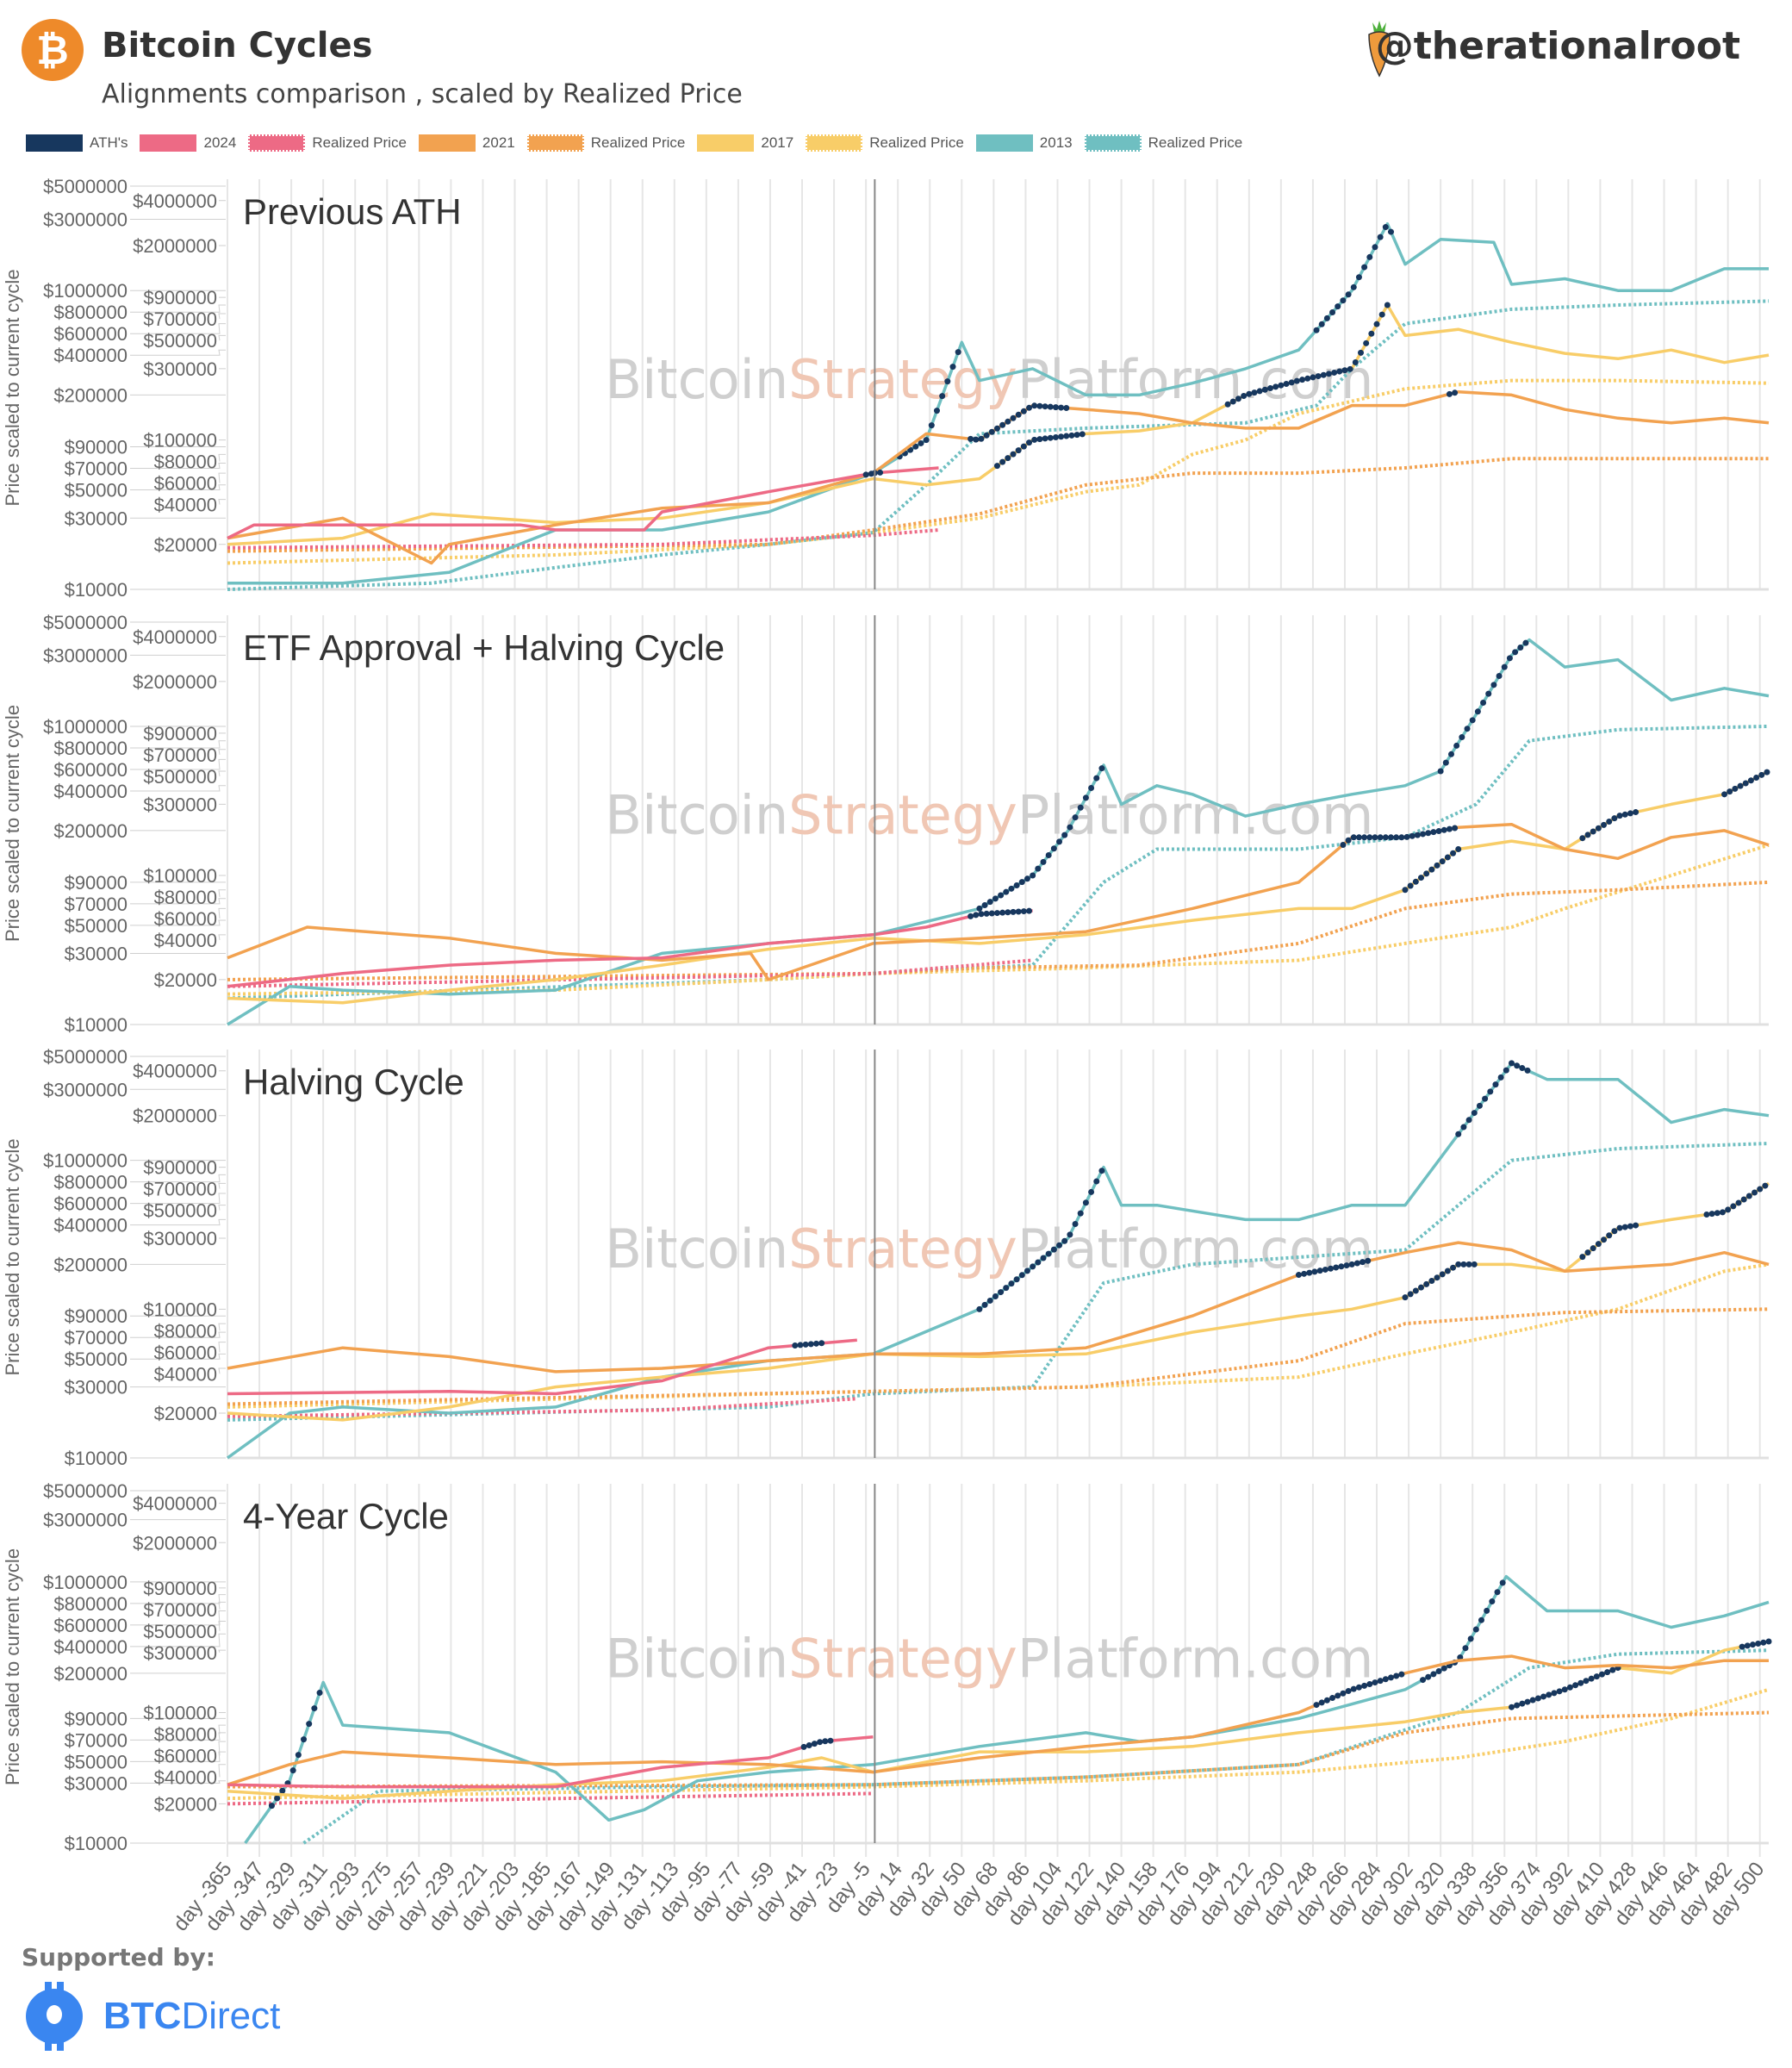  I want to click on y-tick-label: $60000, so click(186, 1755).